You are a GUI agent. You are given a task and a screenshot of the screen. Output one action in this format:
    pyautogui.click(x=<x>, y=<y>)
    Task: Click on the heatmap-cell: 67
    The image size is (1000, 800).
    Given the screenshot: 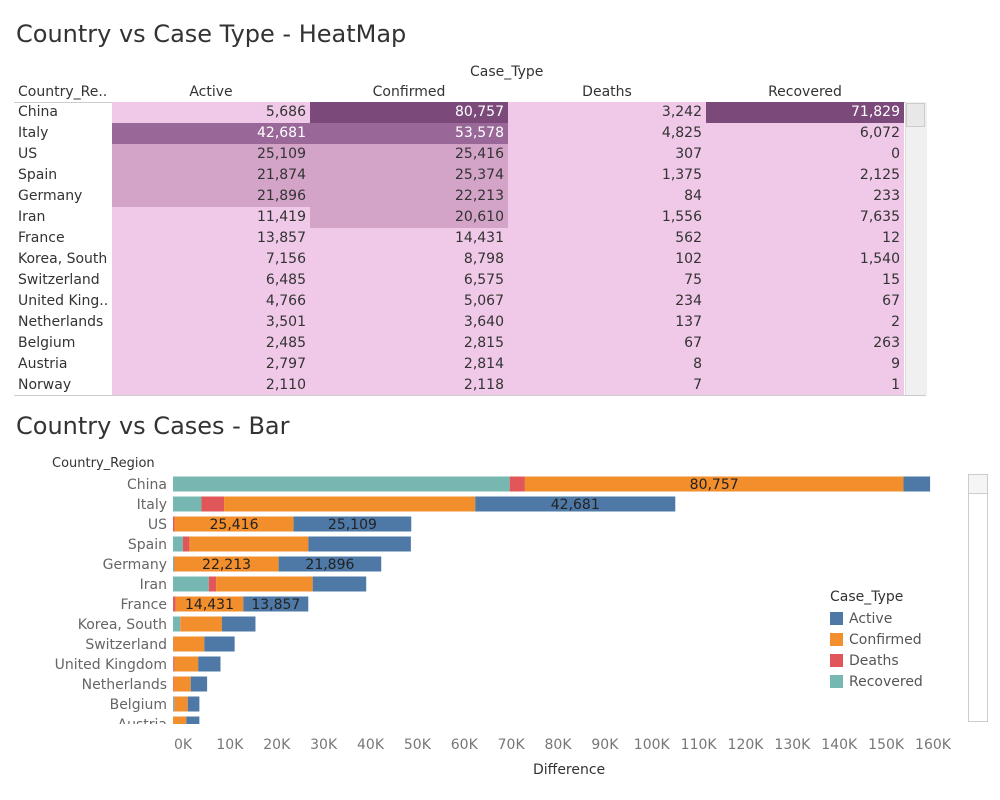 What is the action you would take?
    pyautogui.click(x=805, y=301)
    